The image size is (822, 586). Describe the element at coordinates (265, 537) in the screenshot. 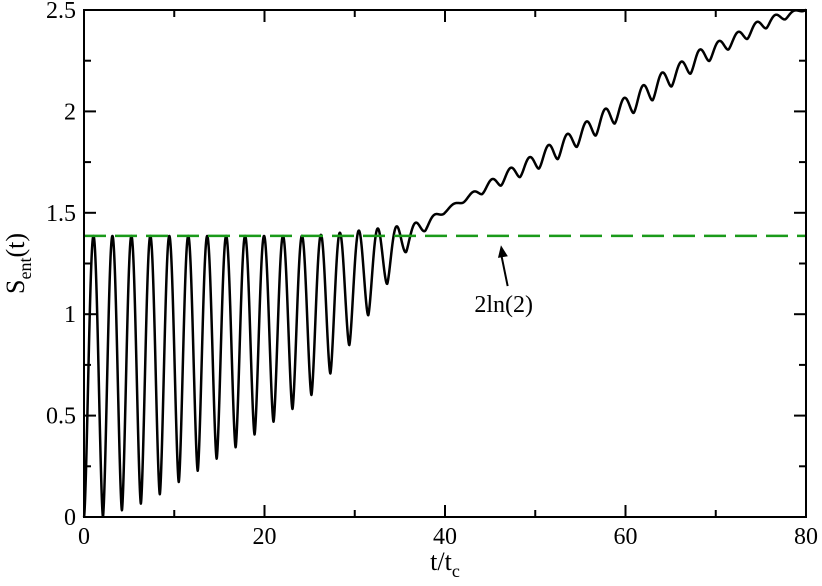

I see `x-tick-label: 20` at that location.